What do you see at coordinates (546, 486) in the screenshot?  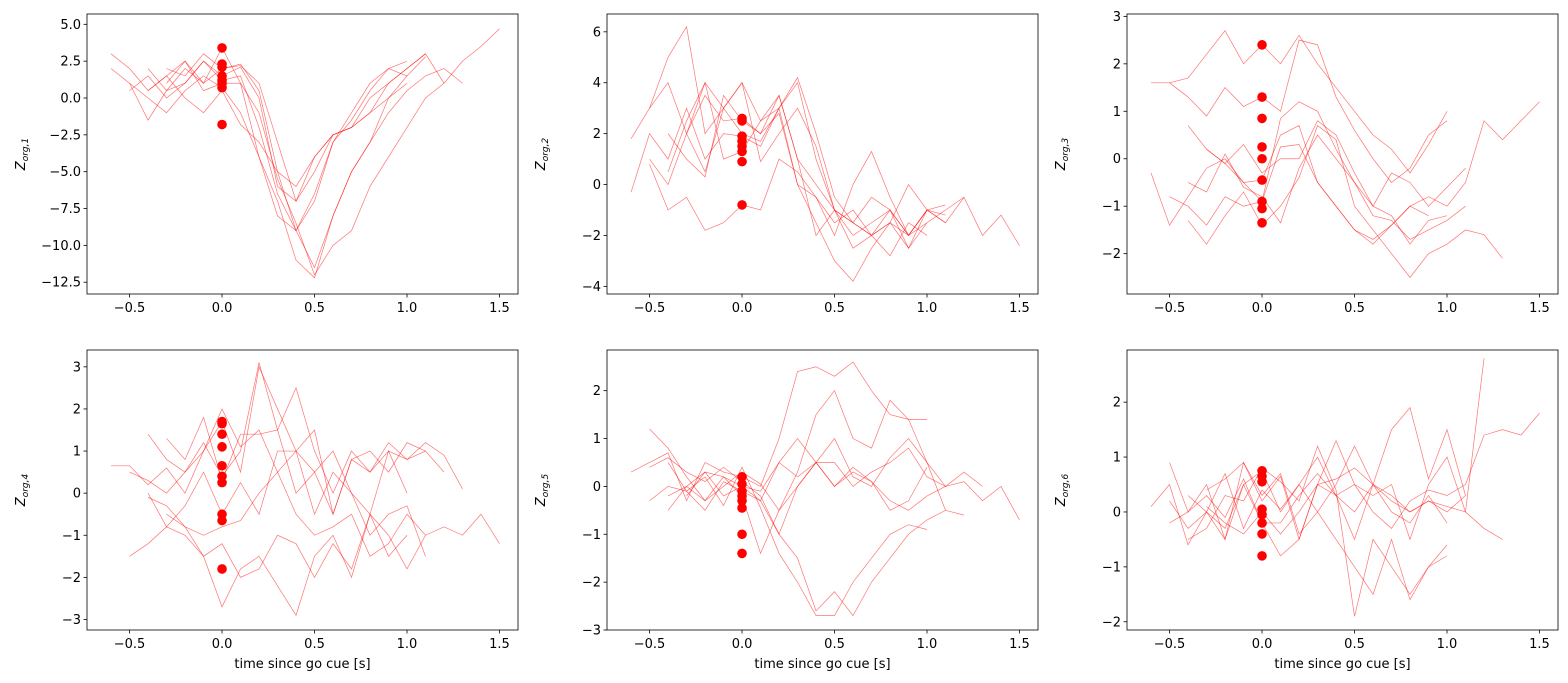 I see `y-axis-label-sub: org,5` at bounding box center [546, 486].